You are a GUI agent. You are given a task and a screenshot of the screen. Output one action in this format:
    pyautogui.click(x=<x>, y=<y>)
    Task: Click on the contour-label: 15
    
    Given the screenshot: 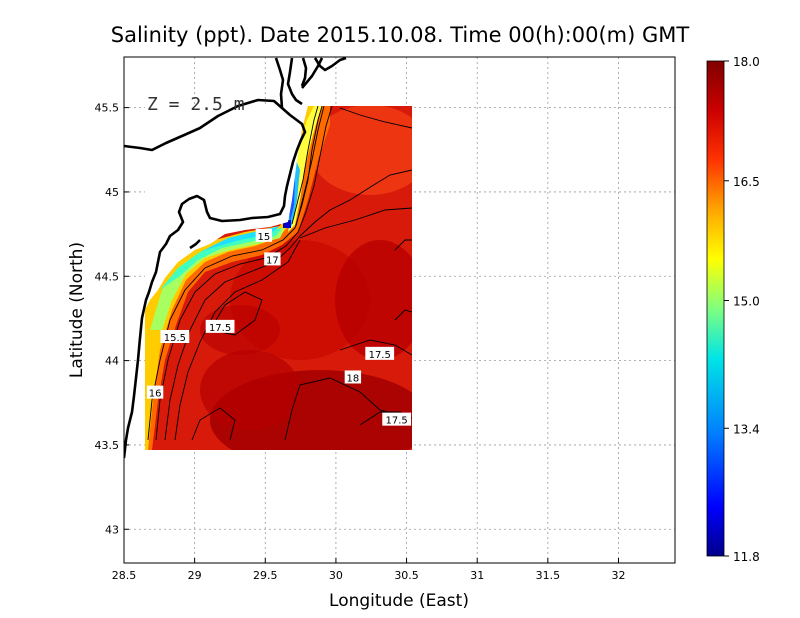 What is the action you would take?
    pyautogui.click(x=264, y=235)
    